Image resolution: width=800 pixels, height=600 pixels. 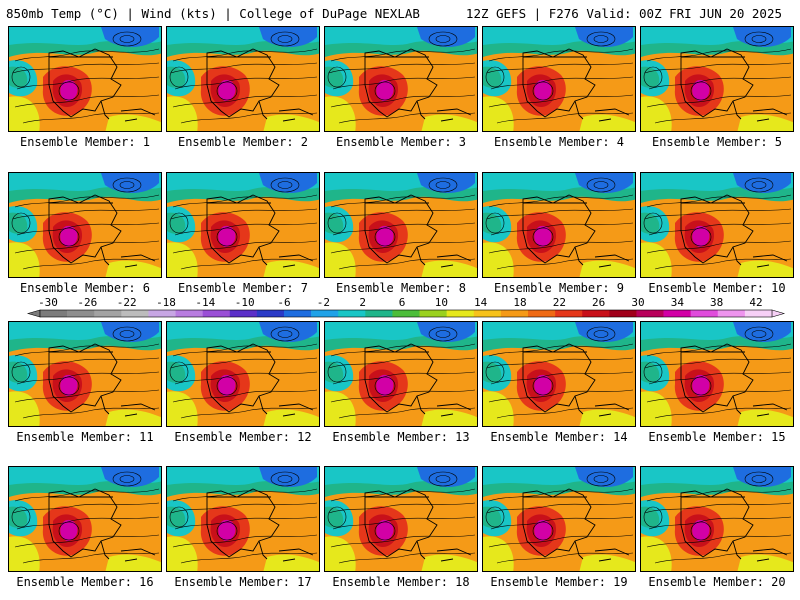 I want to click on ensemble-member-panel: Ensemble Member: 14, so click(x=559, y=382).